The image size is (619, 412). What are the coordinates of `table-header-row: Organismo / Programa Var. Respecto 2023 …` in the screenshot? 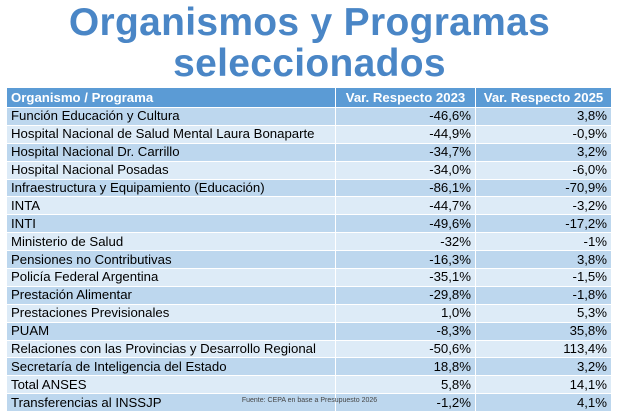 It's located at (309, 98).